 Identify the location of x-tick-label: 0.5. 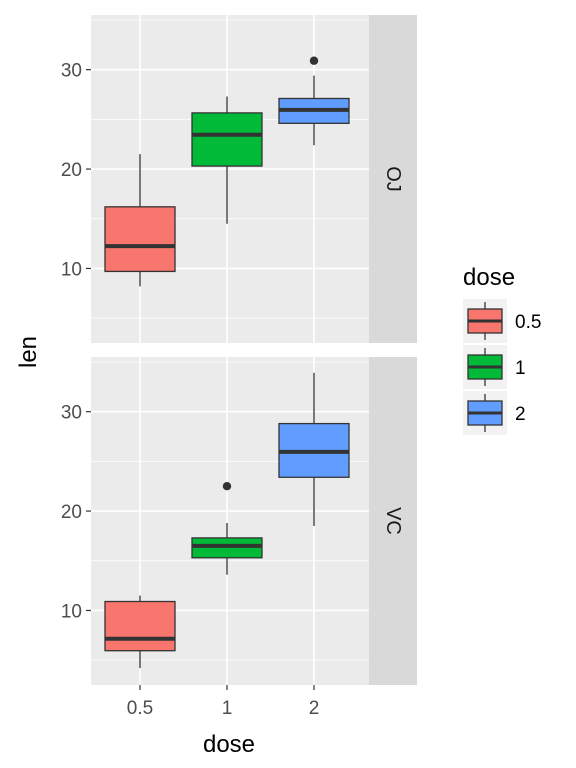
(140, 708).